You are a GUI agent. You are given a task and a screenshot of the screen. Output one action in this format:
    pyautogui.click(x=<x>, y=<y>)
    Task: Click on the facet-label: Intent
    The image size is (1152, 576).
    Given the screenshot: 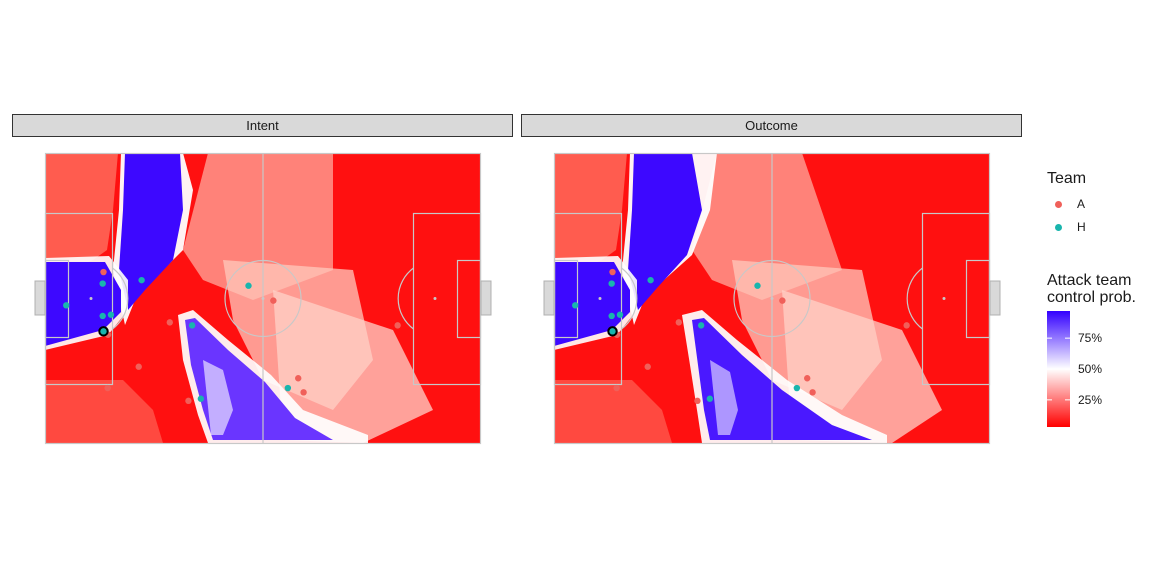 What is the action you would take?
    pyautogui.click(x=262, y=125)
    